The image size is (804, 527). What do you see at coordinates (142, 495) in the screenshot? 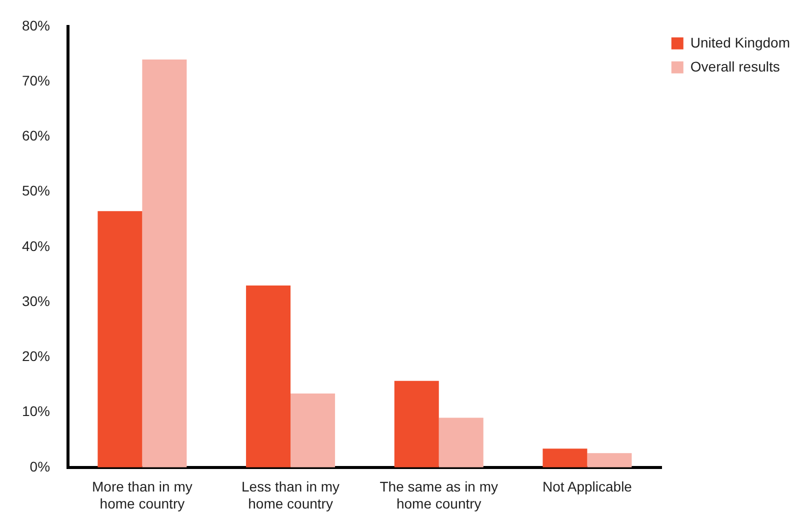
I see `x-tick-label: More than in my home country` at bounding box center [142, 495].